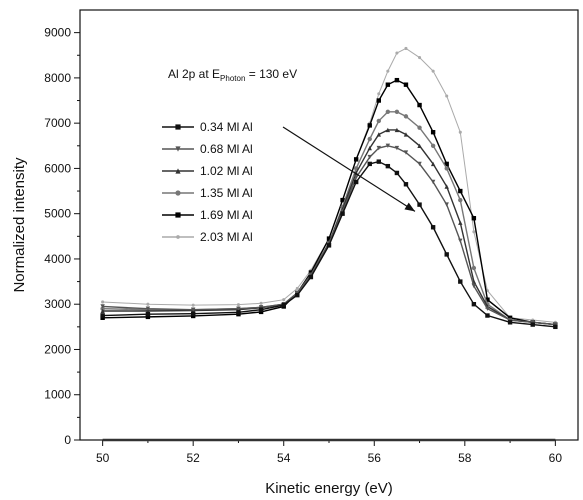  I want to click on y-tick-label: 8000, so click(57, 78).